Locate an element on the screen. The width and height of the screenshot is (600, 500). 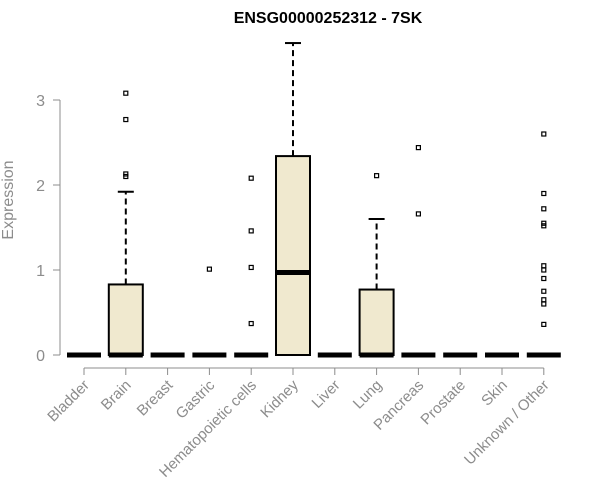
x-tick-label: Prostate is located at coordinates (443, 403).